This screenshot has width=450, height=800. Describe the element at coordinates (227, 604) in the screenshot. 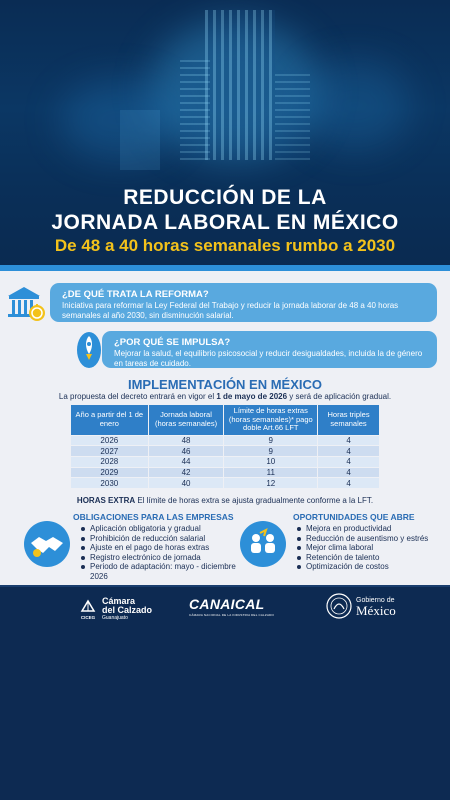

I see `canaical-name: CANAICAL` at that location.